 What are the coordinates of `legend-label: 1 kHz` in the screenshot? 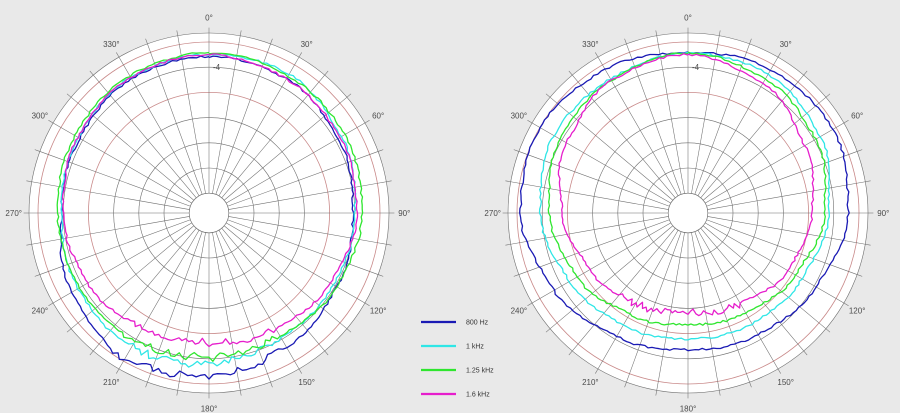 It's located at (475, 347).